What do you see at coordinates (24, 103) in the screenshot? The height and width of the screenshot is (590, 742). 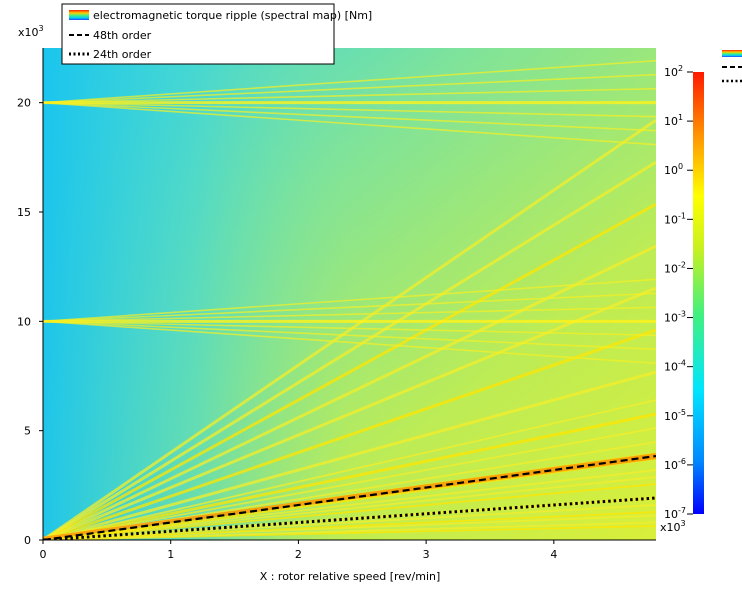 I see `y-tick-label-20: 20` at bounding box center [24, 103].